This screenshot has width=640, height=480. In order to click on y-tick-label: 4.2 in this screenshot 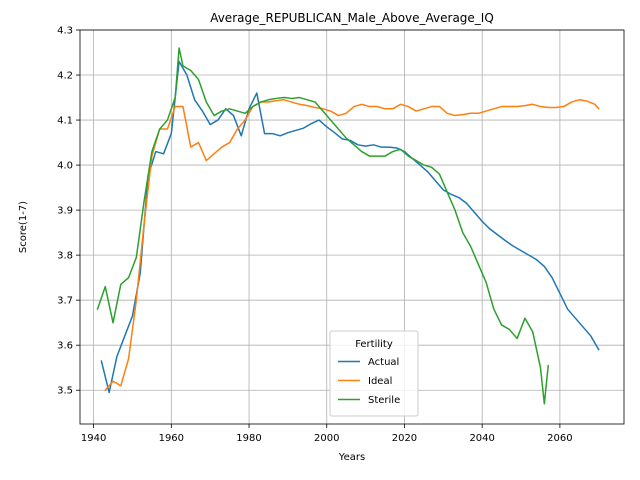, I will do `click(65, 76)`.